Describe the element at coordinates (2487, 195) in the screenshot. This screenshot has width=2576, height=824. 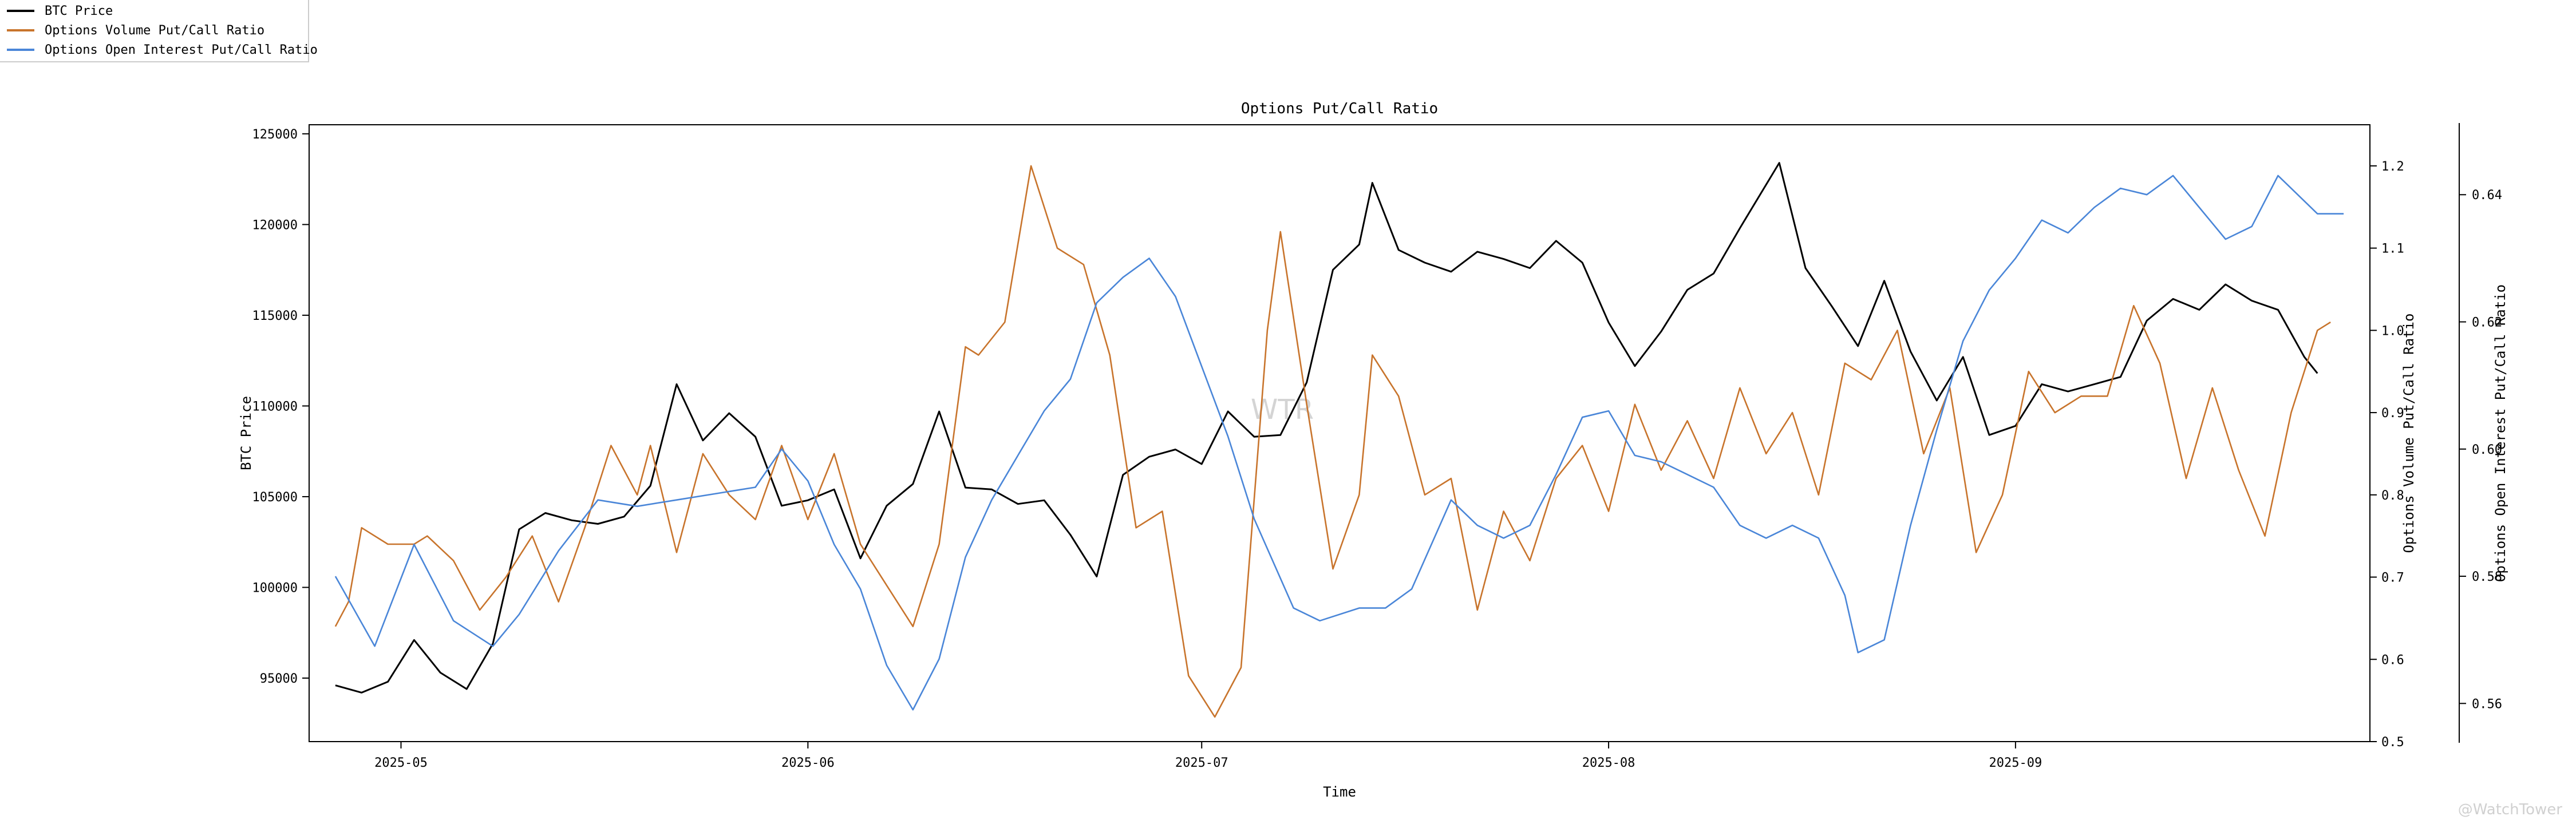
I see `y-right2-tick-label: 0.64` at that location.